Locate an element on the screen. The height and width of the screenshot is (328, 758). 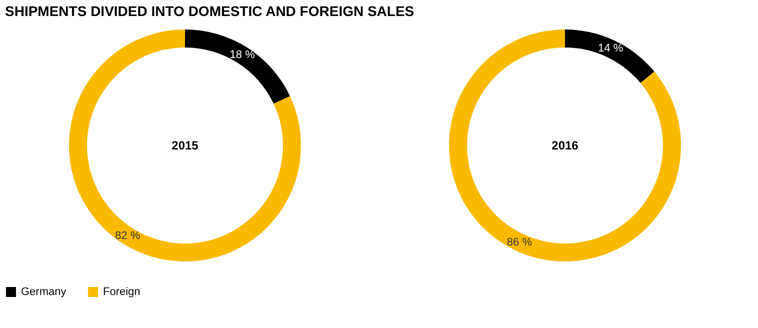
data-label: 14 % is located at coordinates (611, 48).